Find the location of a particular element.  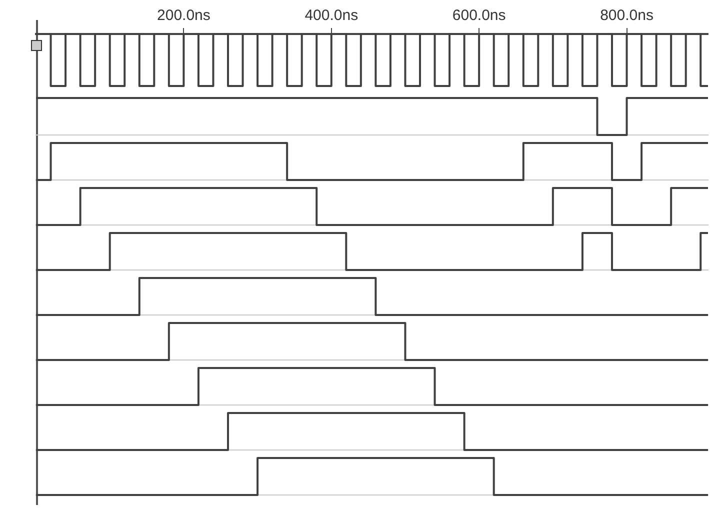

x-tick-label: 600.0ns is located at coordinates (479, 15).